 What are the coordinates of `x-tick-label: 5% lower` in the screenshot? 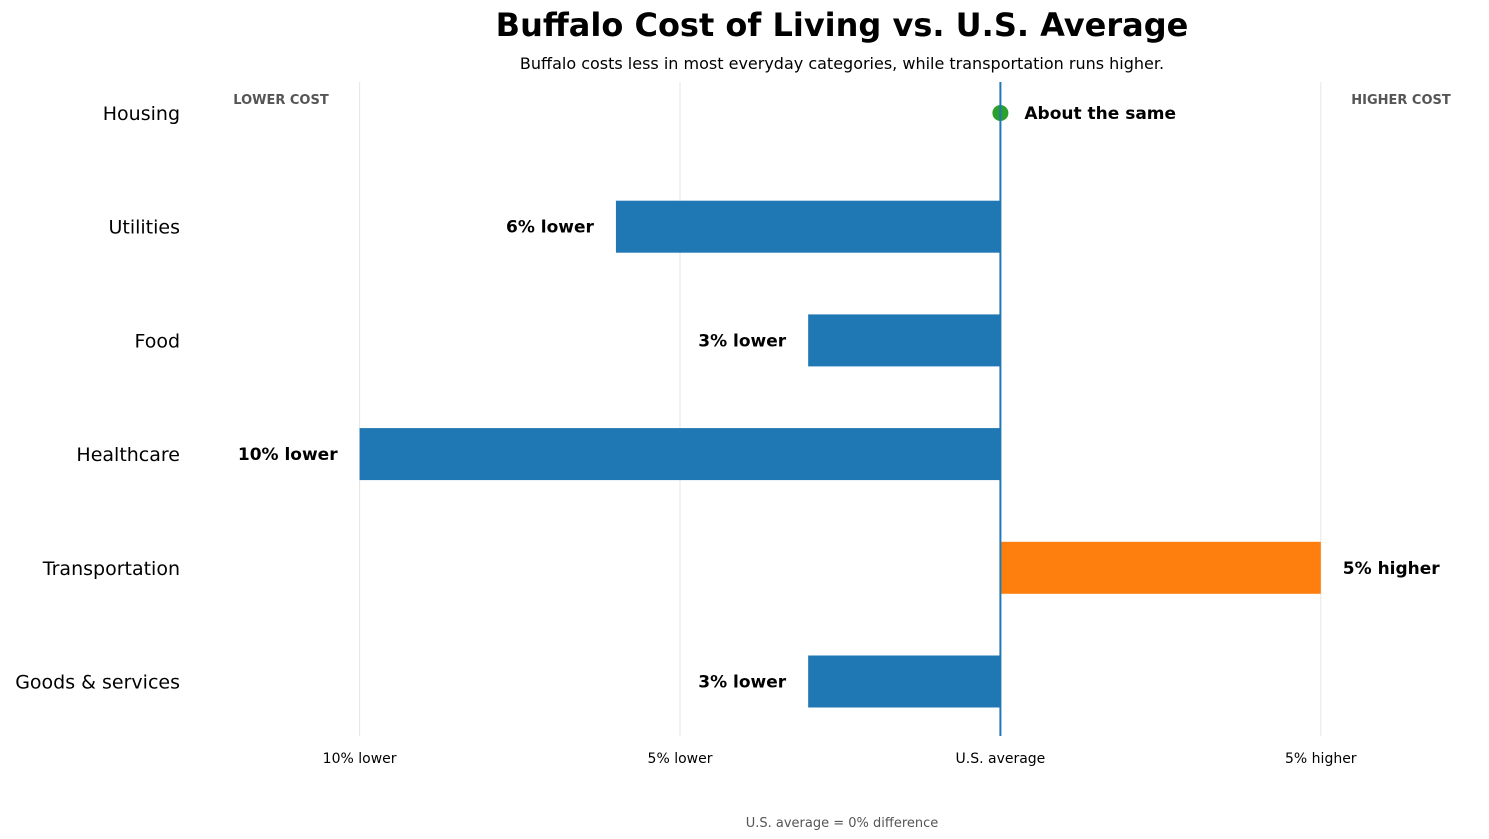 It's located at (680, 759).